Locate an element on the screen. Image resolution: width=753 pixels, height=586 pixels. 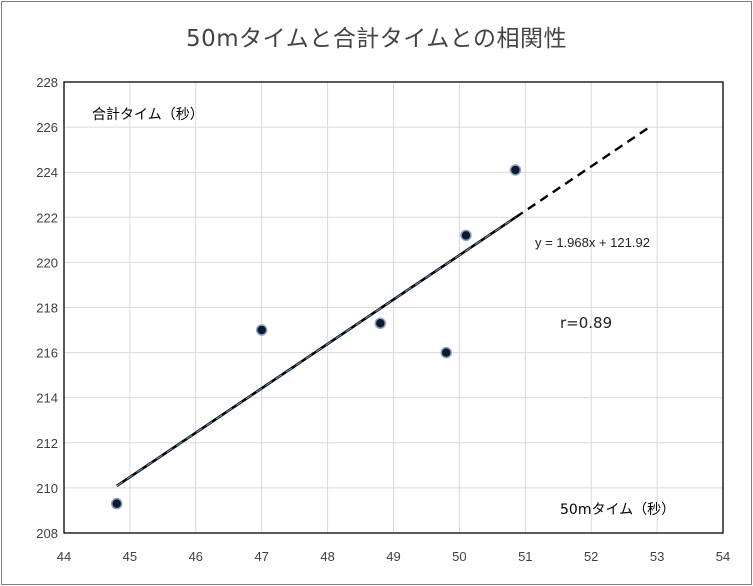
y-tick-label: 212 is located at coordinates (47, 443).